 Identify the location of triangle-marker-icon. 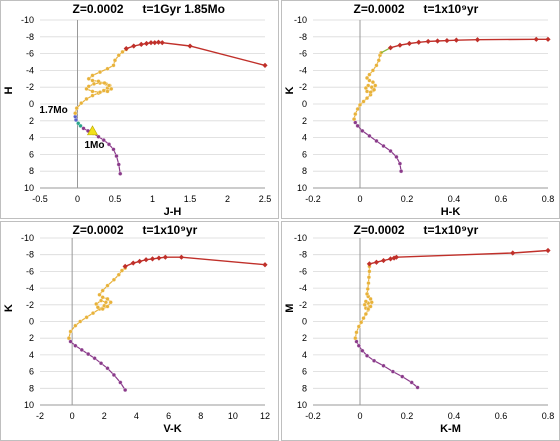
(92, 130).